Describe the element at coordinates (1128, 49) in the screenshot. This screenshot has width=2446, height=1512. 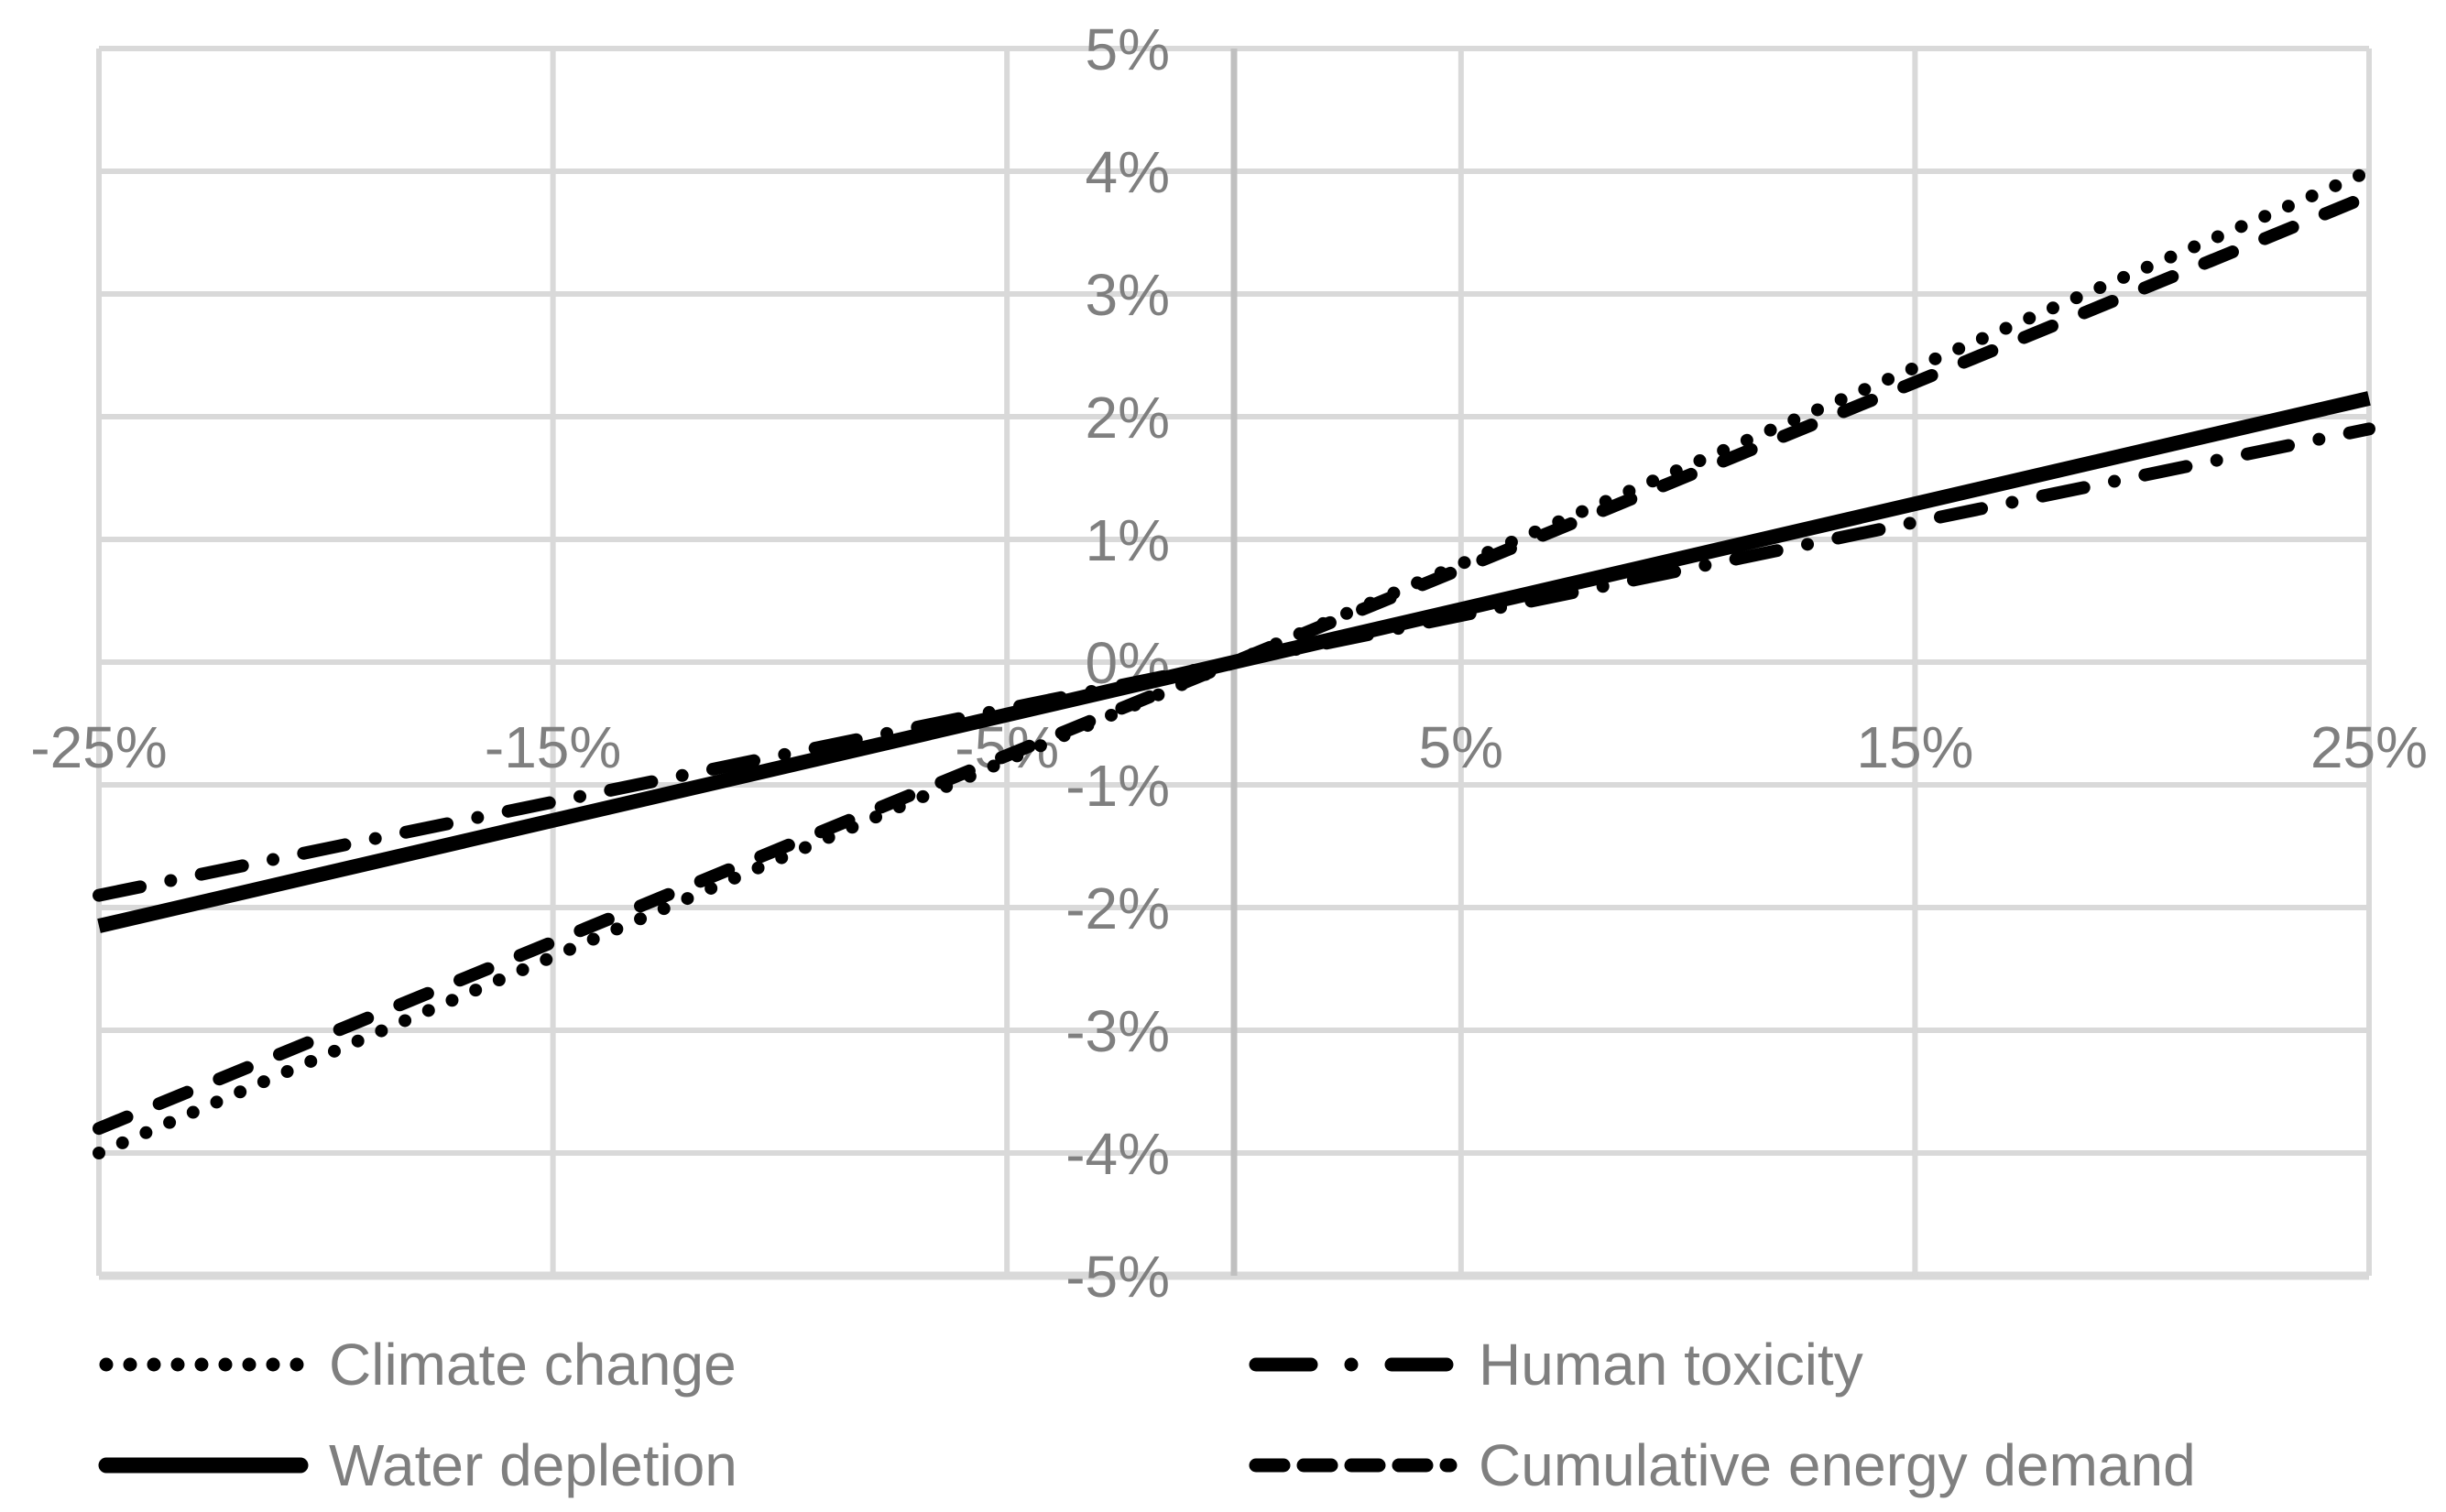
I see `y-tick-label-5-: 5%` at that location.